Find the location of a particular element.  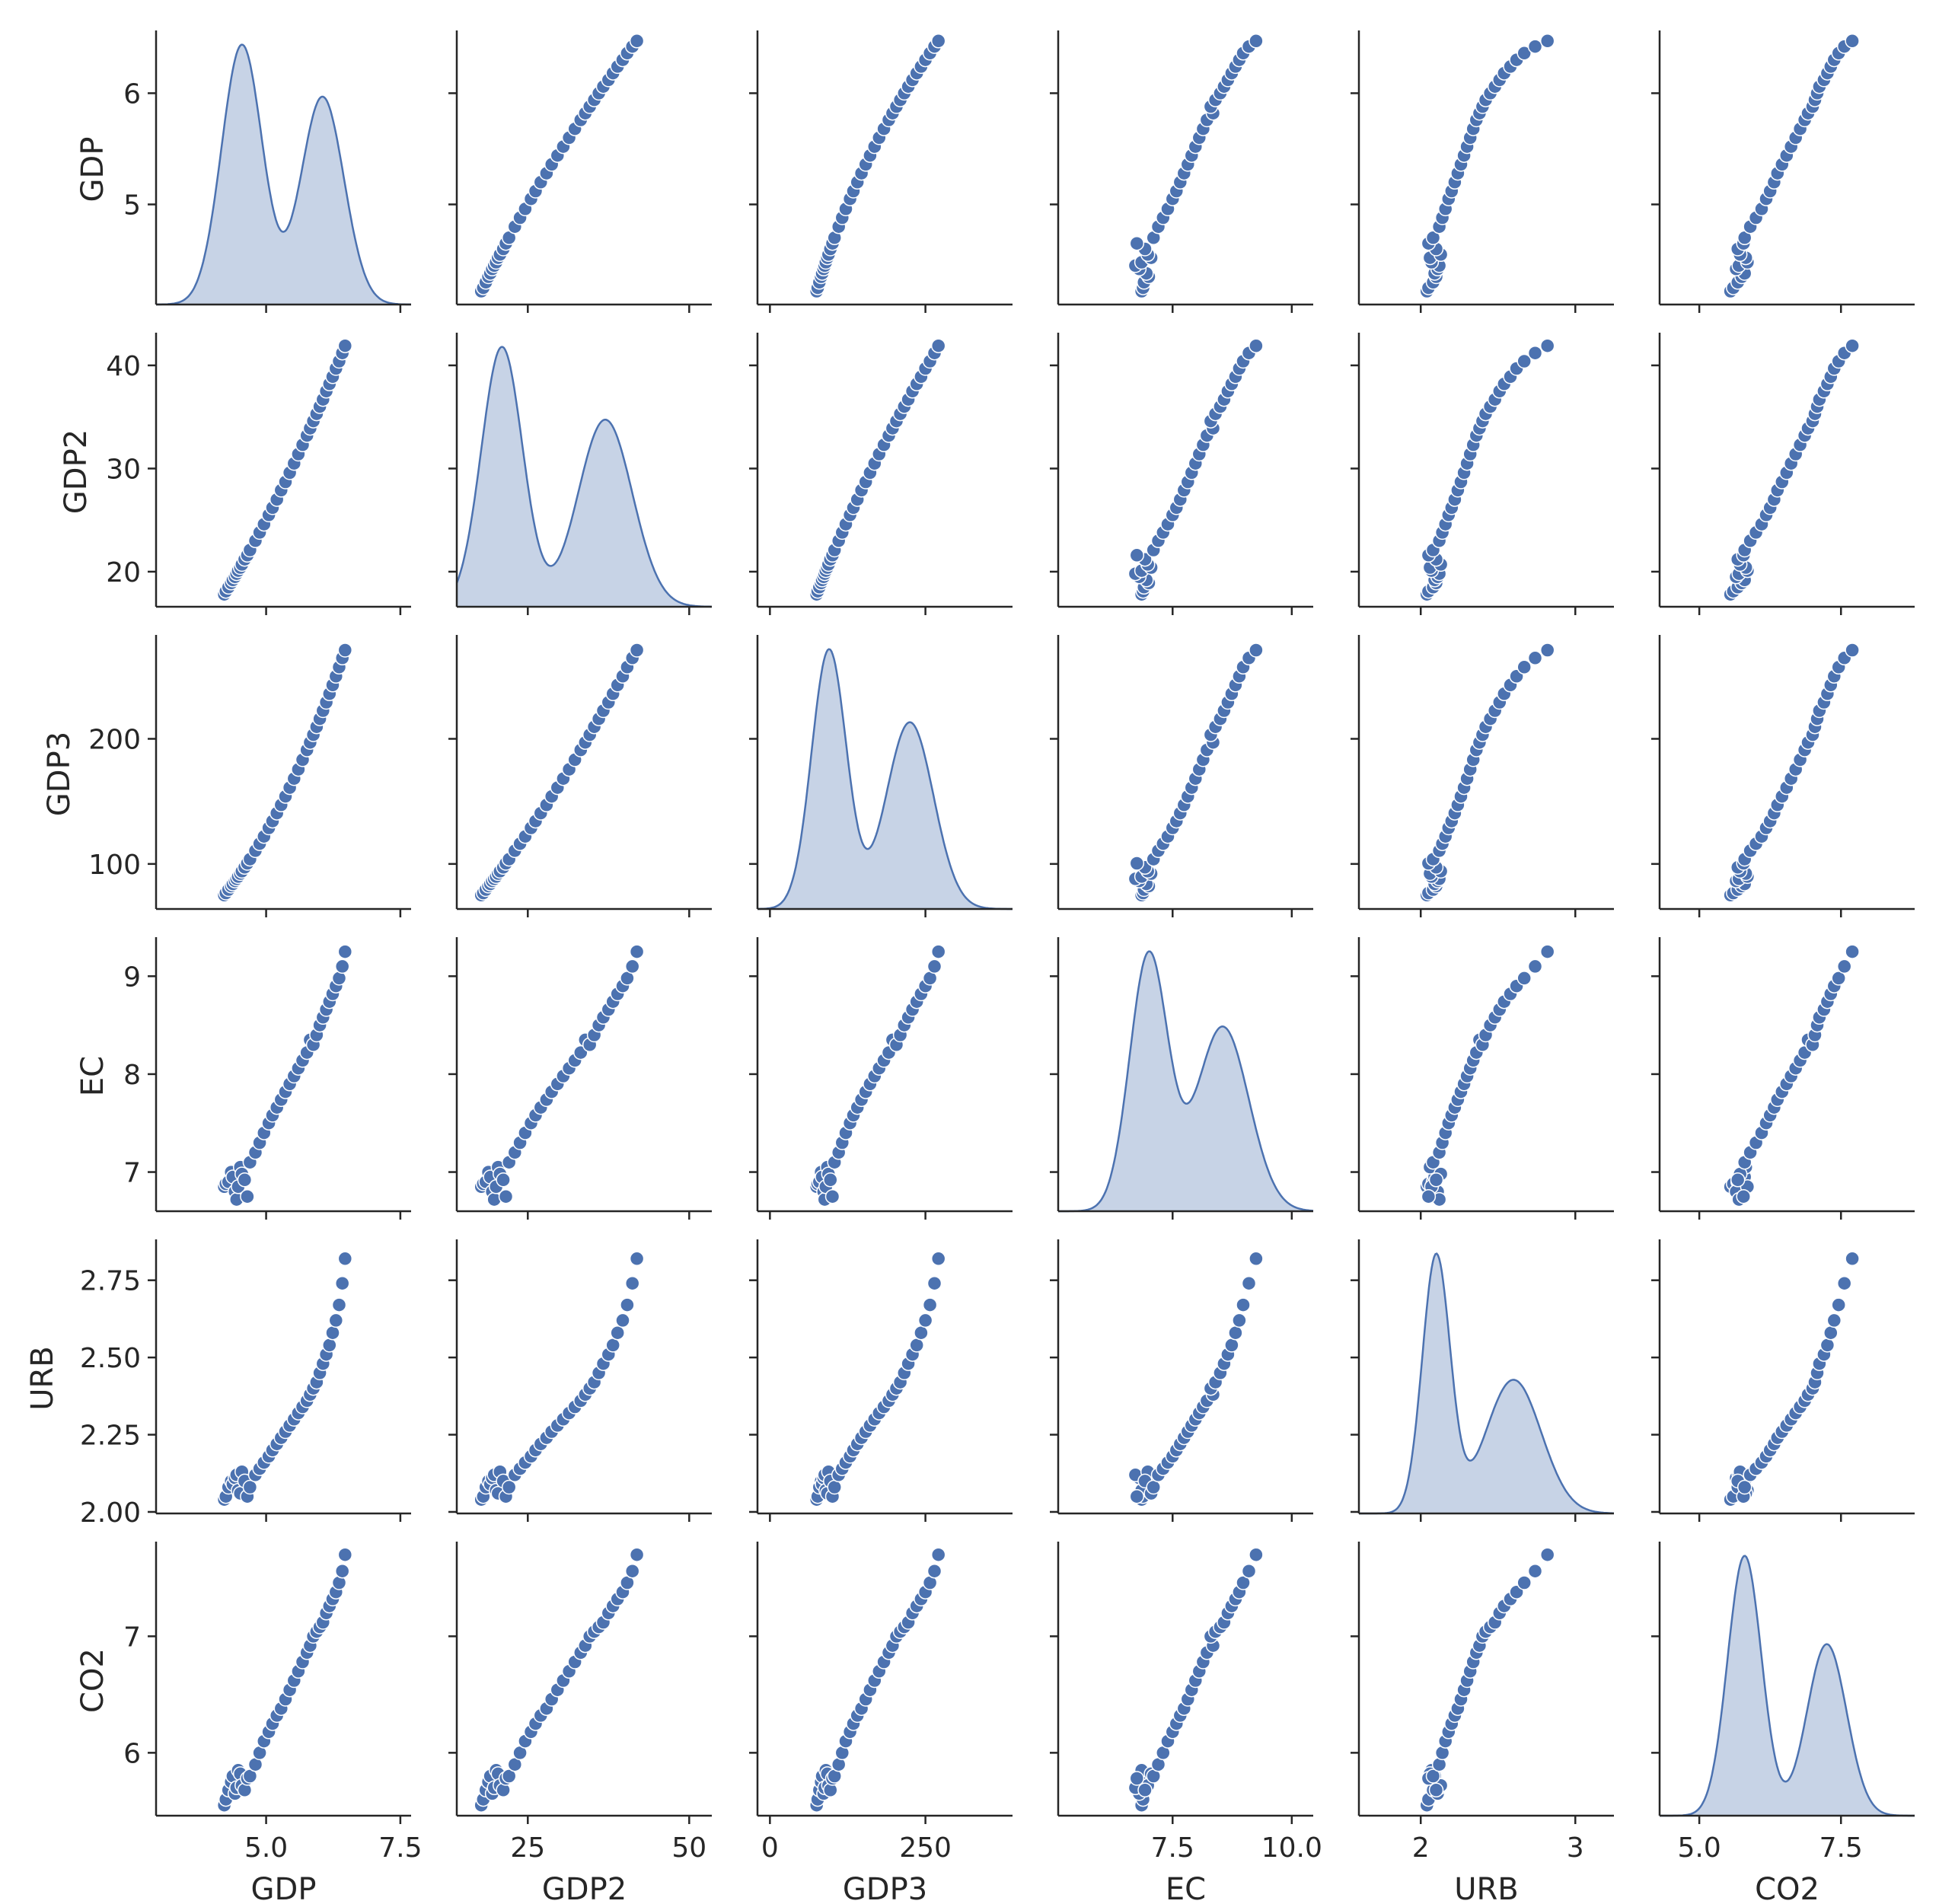

y-tick-label-urb: 2.75 is located at coordinates (110, 1282).